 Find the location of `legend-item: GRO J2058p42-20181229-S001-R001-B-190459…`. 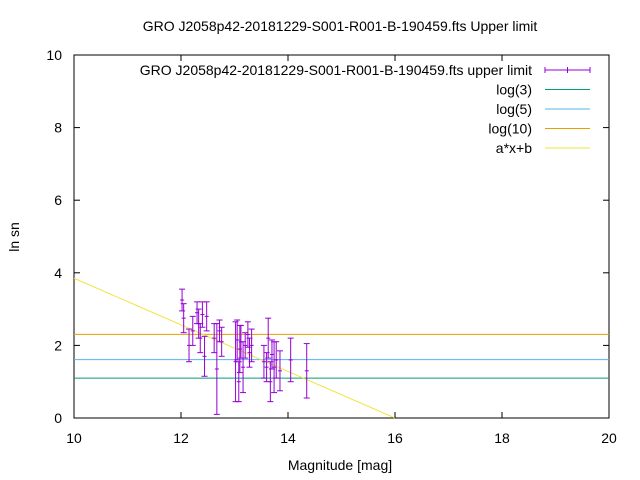

legend-item: GRO J2058p42-20181229-S001-R001-B-190459… is located at coordinates (365, 70).